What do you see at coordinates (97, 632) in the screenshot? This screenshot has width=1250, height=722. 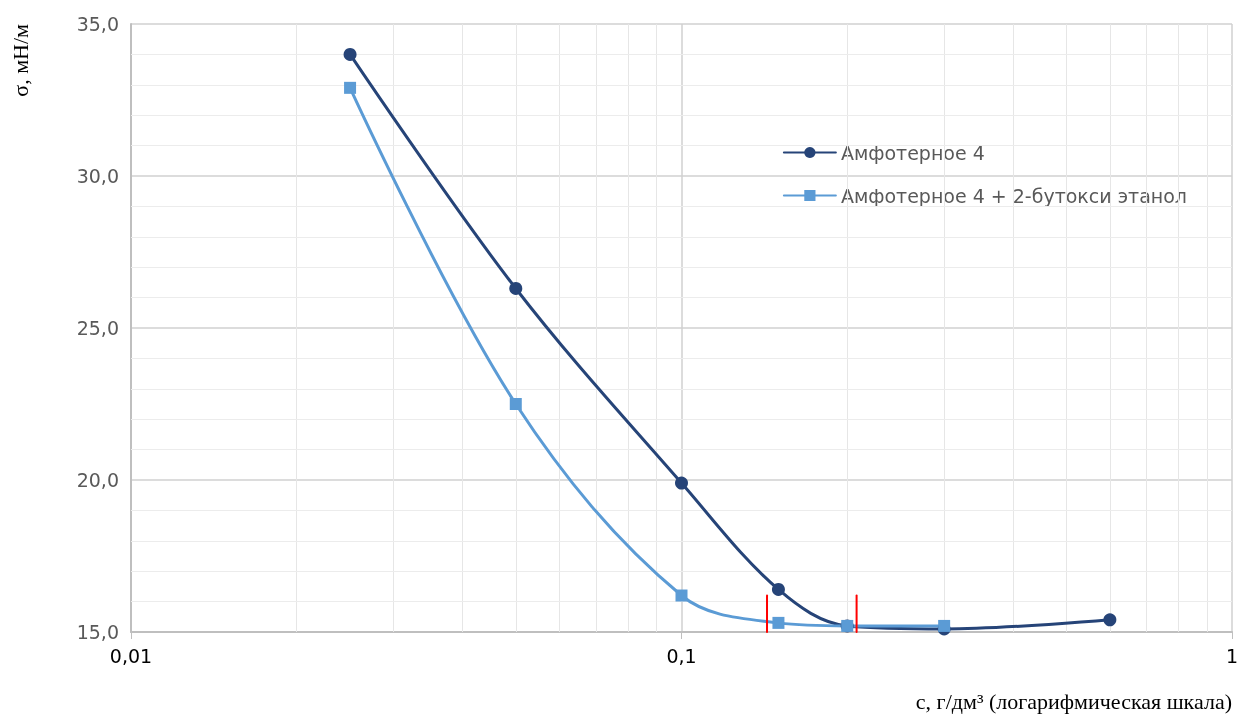 I see `y-tick-label: 15,0` at bounding box center [97, 632].